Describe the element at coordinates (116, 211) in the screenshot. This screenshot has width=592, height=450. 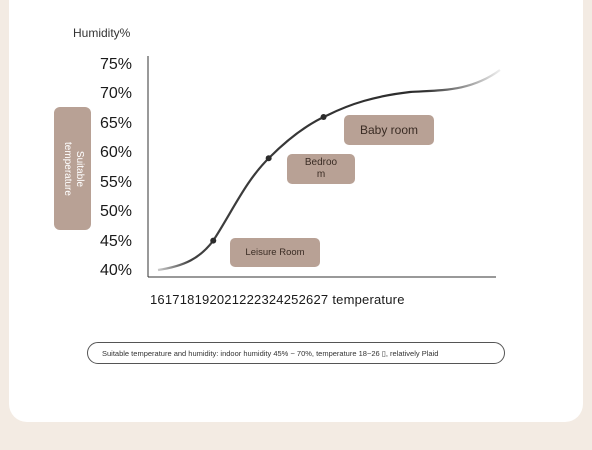
I see `y-tick-50: 50%` at that location.